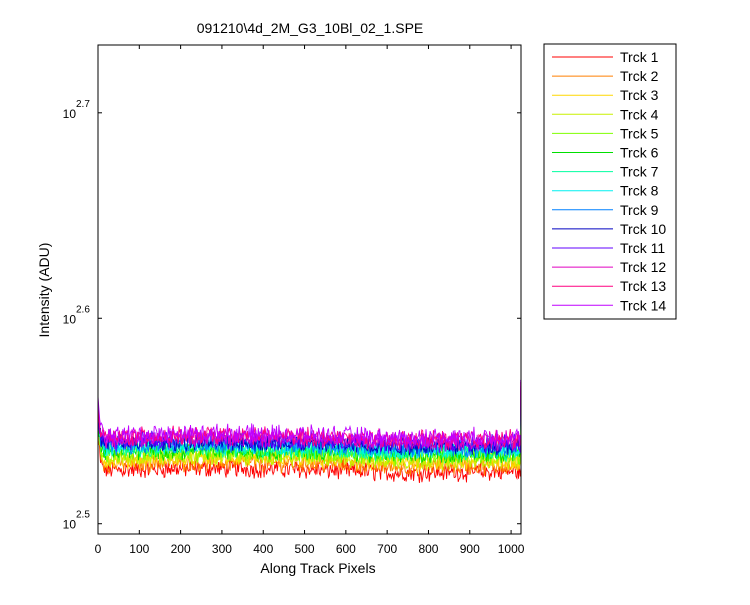  What do you see at coordinates (639, 57) in the screenshot?
I see `legend-label: Trck 1` at bounding box center [639, 57].